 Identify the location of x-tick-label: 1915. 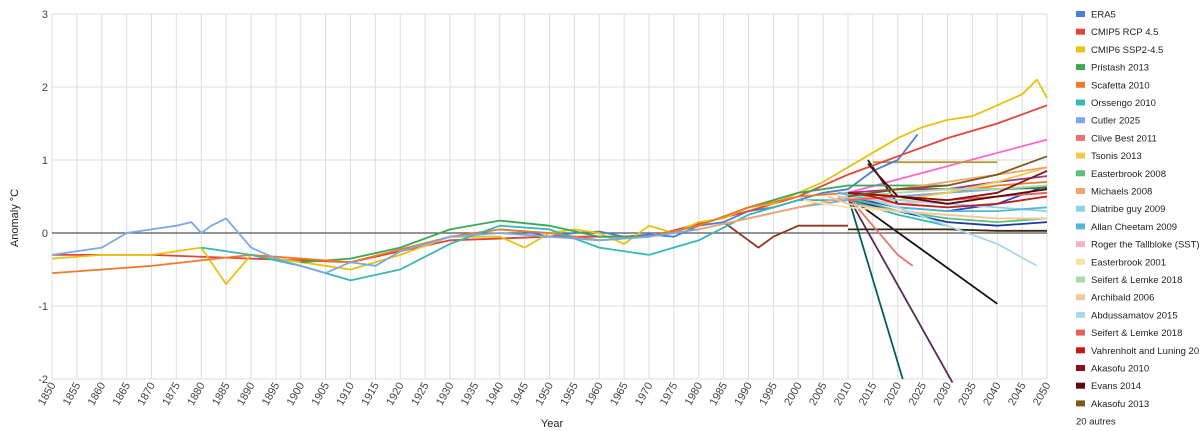
(370, 394).